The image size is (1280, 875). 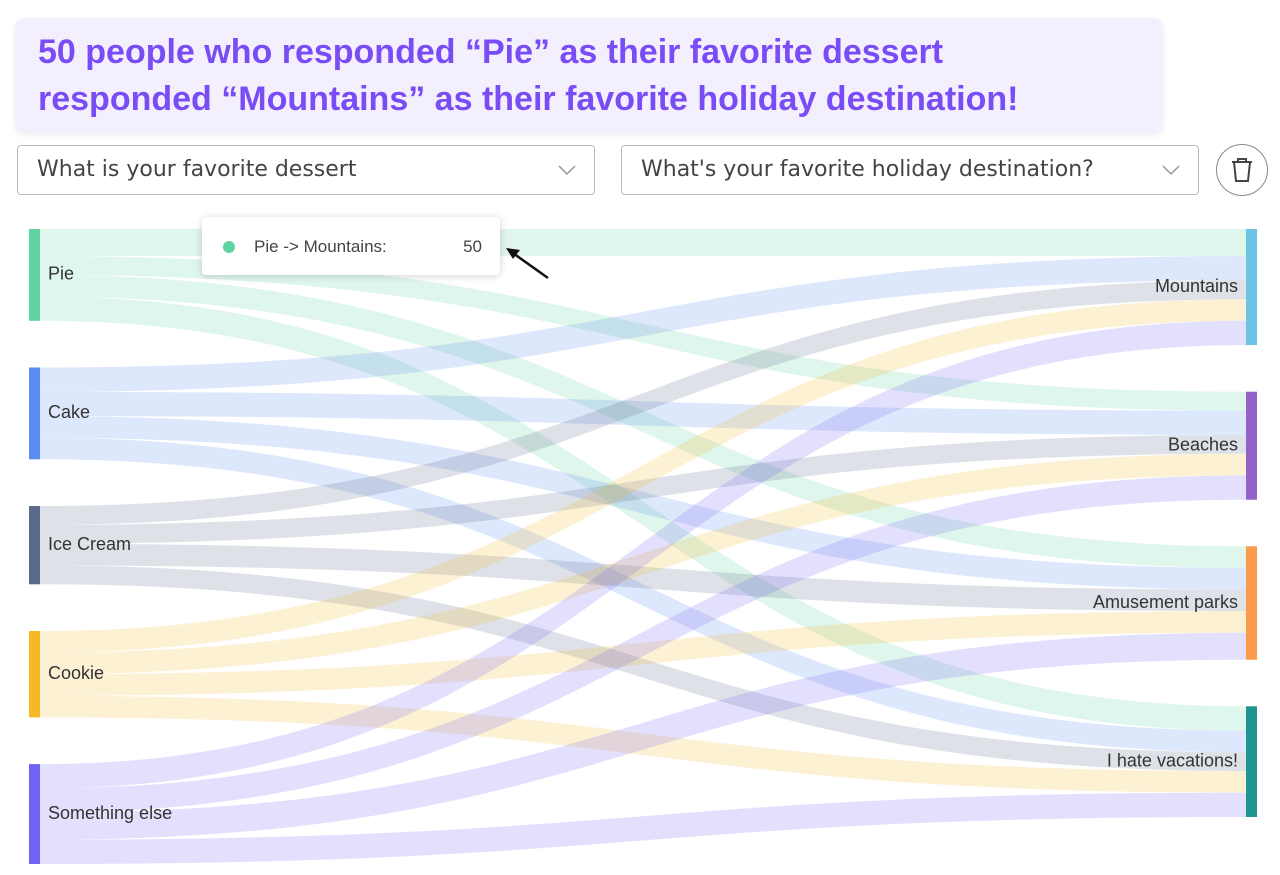 I want to click on tooltip-label: Pie -> Mountains:, so click(x=320, y=246).